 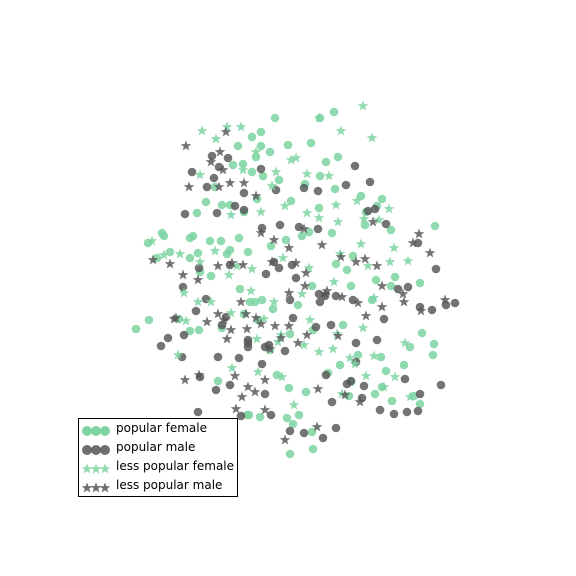 What do you see at coordinates (156, 447) in the screenshot?
I see `legend-label: popular male` at bounding box center [156, 447].